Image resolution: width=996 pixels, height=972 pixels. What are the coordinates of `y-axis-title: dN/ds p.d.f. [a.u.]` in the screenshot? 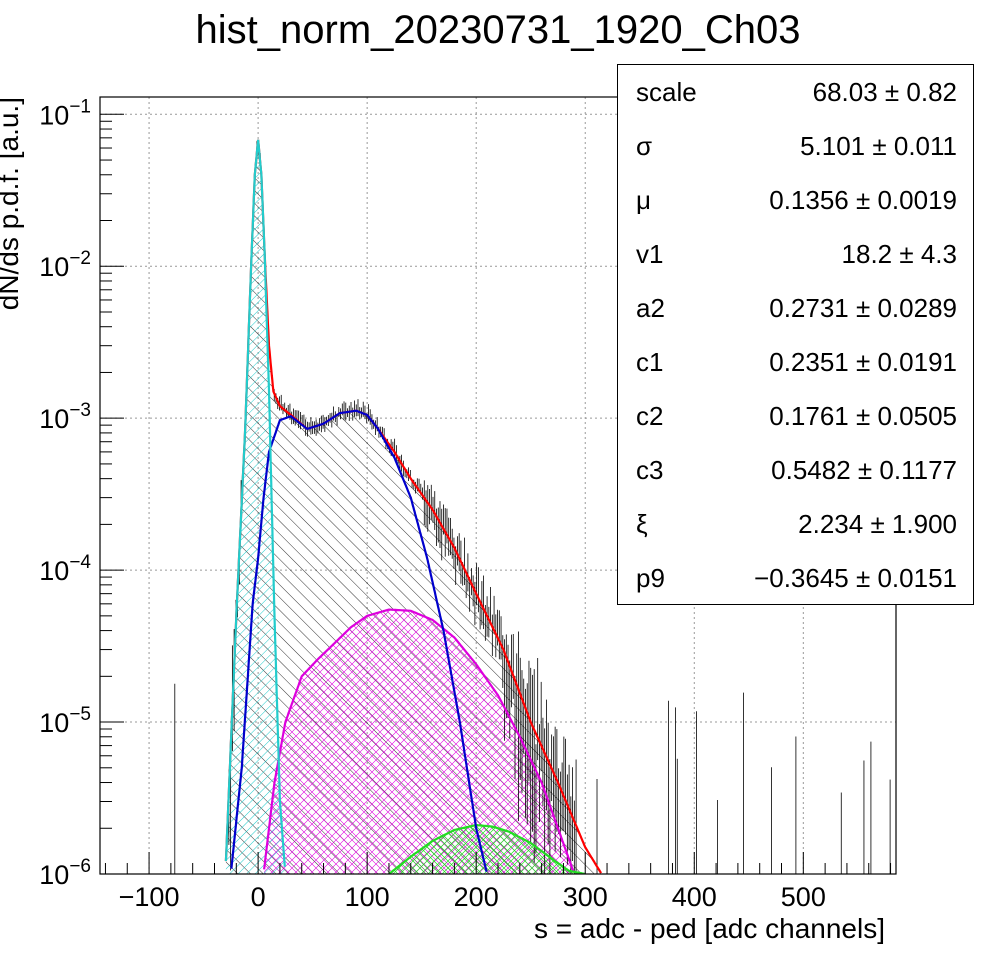 It's located at (12, 203).